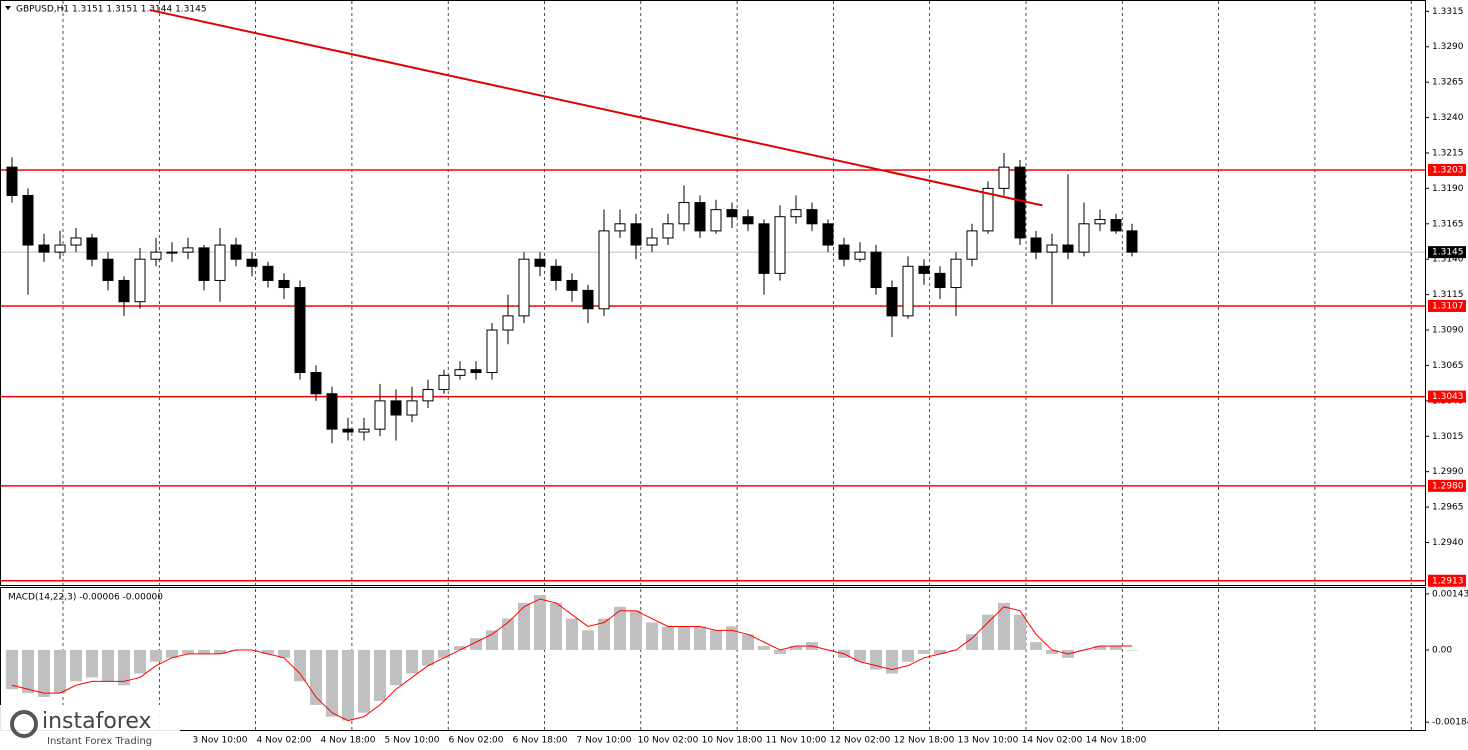  I want to click on y-tick-label: 0.00143, so click(1450, 594).